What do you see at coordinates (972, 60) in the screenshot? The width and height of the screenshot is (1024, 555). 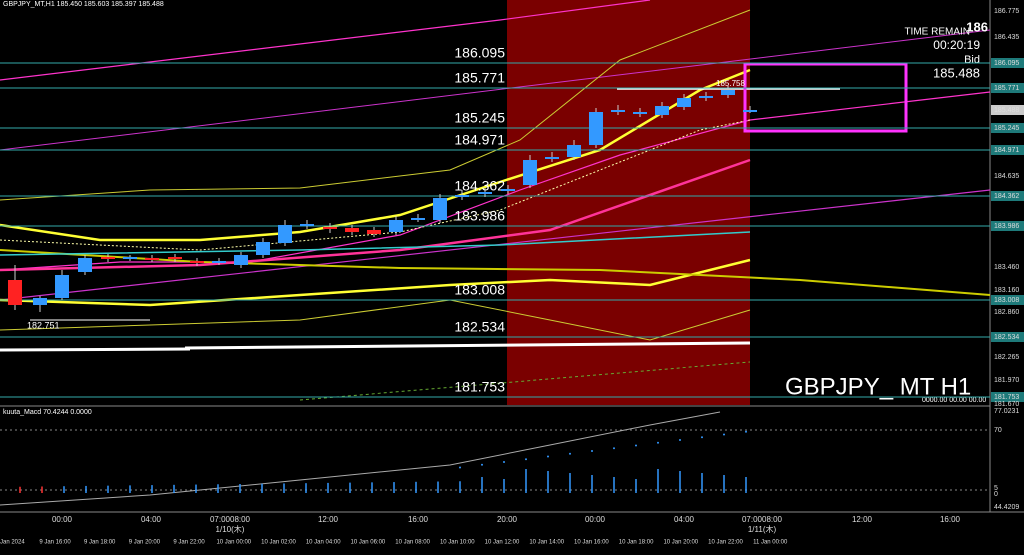 I see `bid-label: Bid` at bounding box center [972, 60].